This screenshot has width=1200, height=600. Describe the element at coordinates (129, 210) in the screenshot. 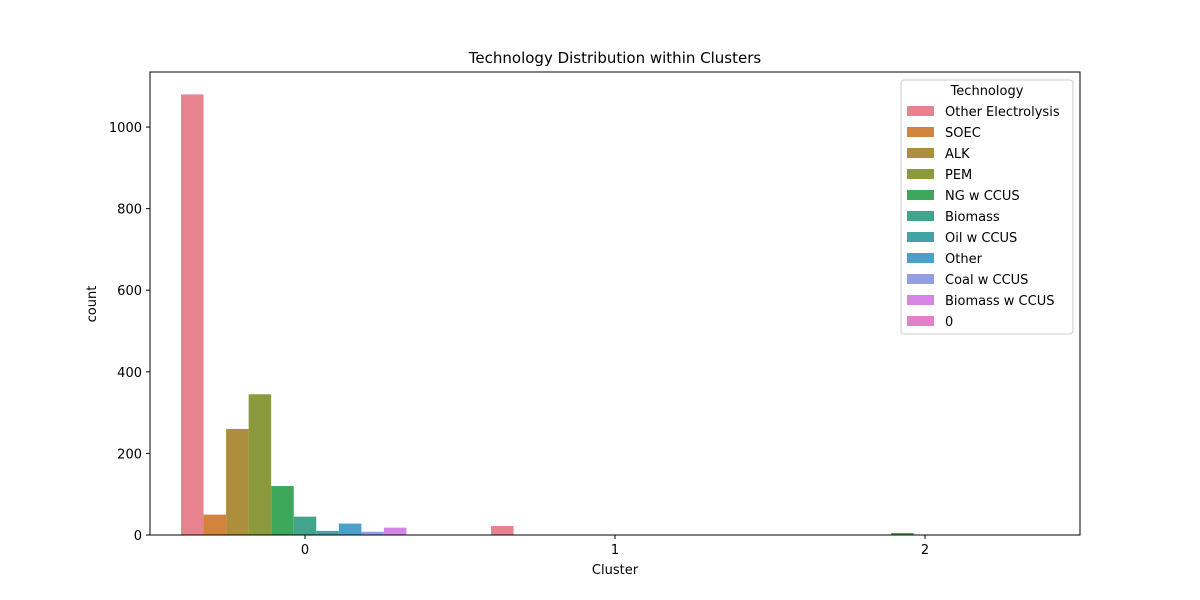

I see `y-tick-label: 800` at that location.